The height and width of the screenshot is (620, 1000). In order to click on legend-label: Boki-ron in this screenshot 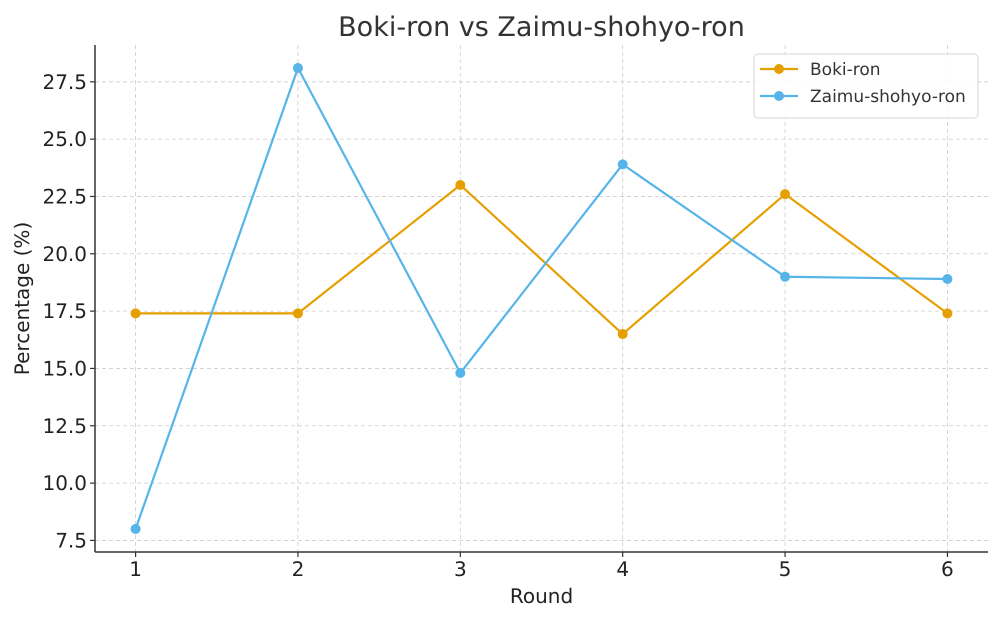, I will do `click(845, 70)`.